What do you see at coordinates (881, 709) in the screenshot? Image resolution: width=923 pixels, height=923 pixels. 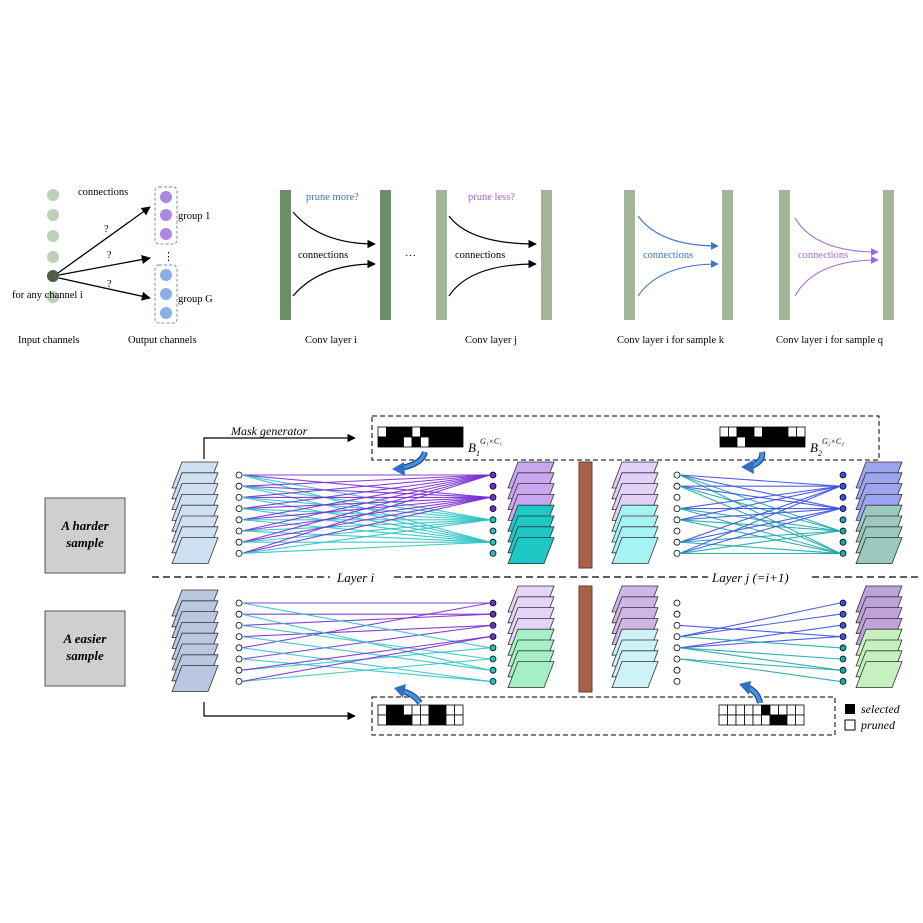 I see `legend-selected-label: selected` at bounding box center [881, 709].